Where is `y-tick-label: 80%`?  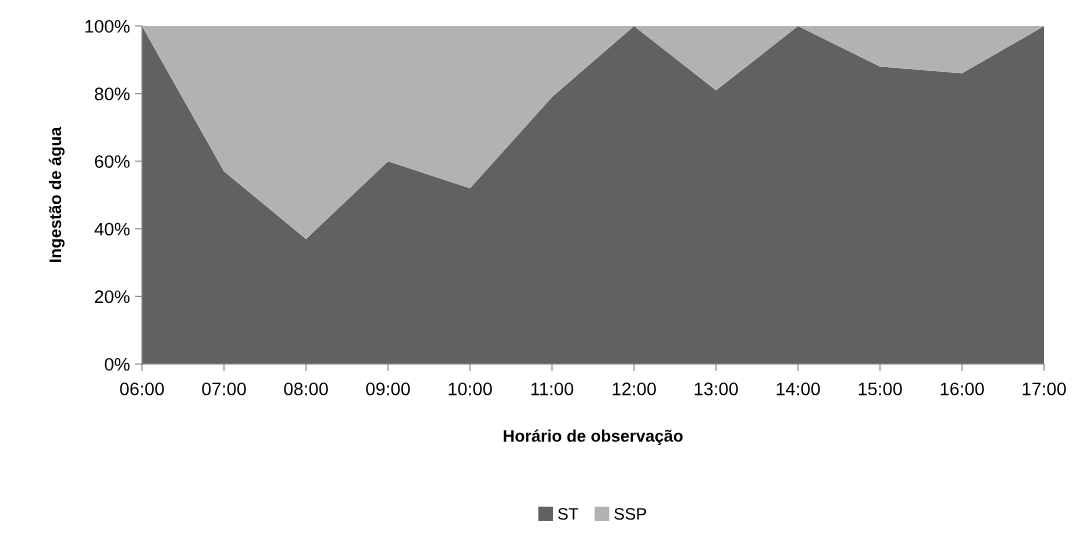
y-tick-label: 80% is located at coordinates (112, 94).